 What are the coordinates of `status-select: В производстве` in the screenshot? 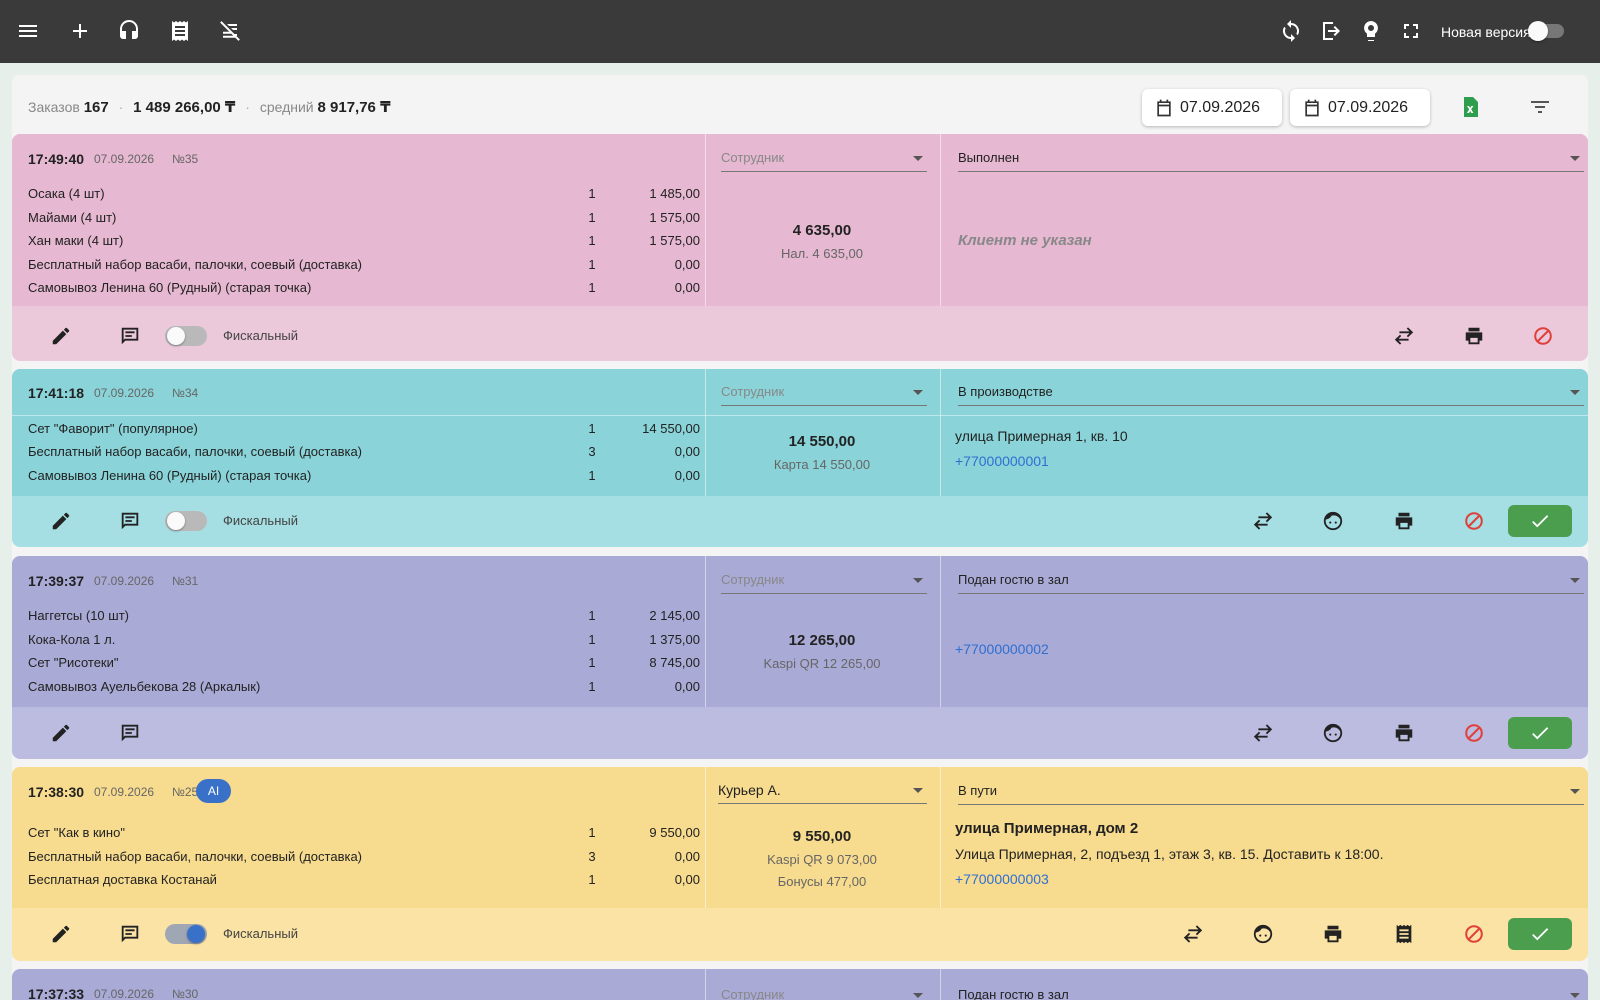 It's located at (1271, 395).